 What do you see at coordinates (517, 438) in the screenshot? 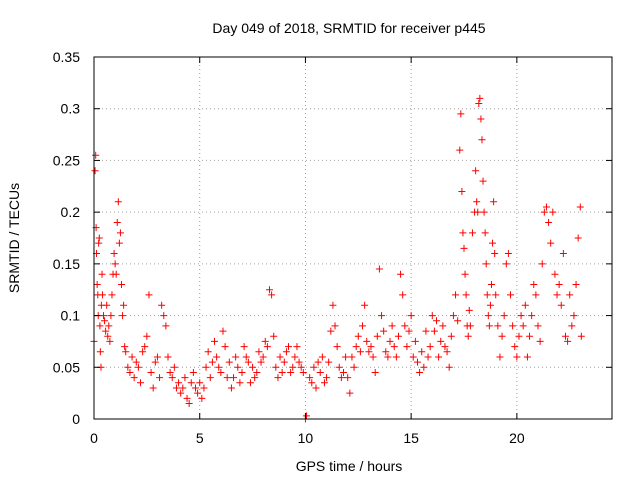
I see `x-tick-label: 20` at bounding box center [517, 438].